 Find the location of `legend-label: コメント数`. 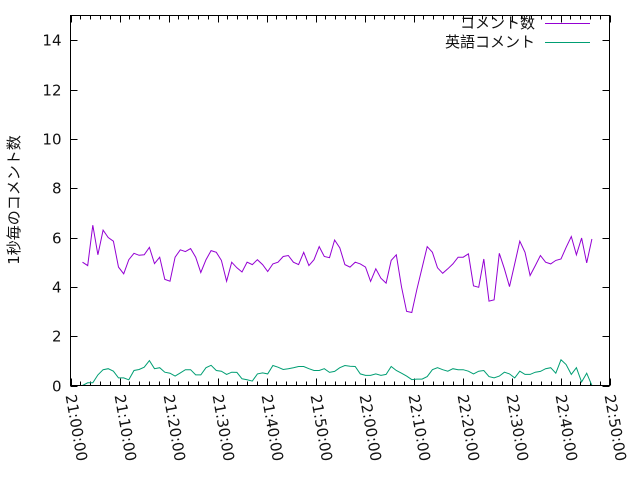

legend-label: コメント数 is located at coordinates (497, 23).